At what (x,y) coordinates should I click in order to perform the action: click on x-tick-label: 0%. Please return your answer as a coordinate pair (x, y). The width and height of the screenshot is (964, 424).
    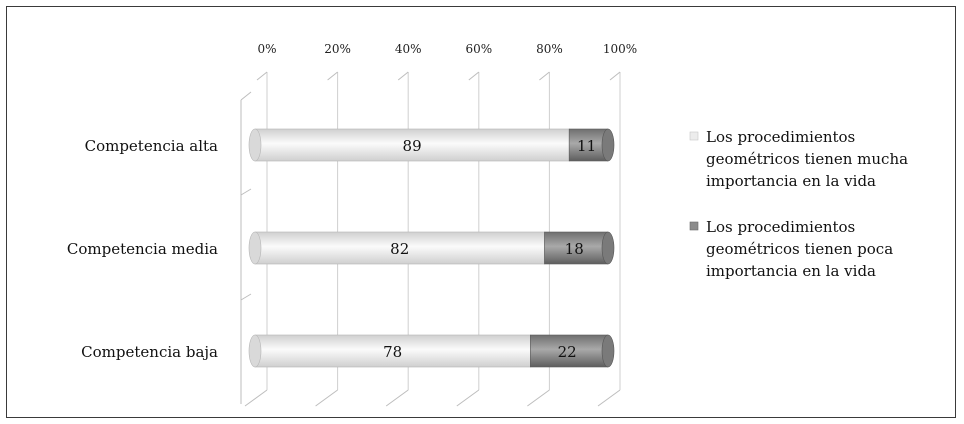
    Looking at the image, I should click on (266, 49).